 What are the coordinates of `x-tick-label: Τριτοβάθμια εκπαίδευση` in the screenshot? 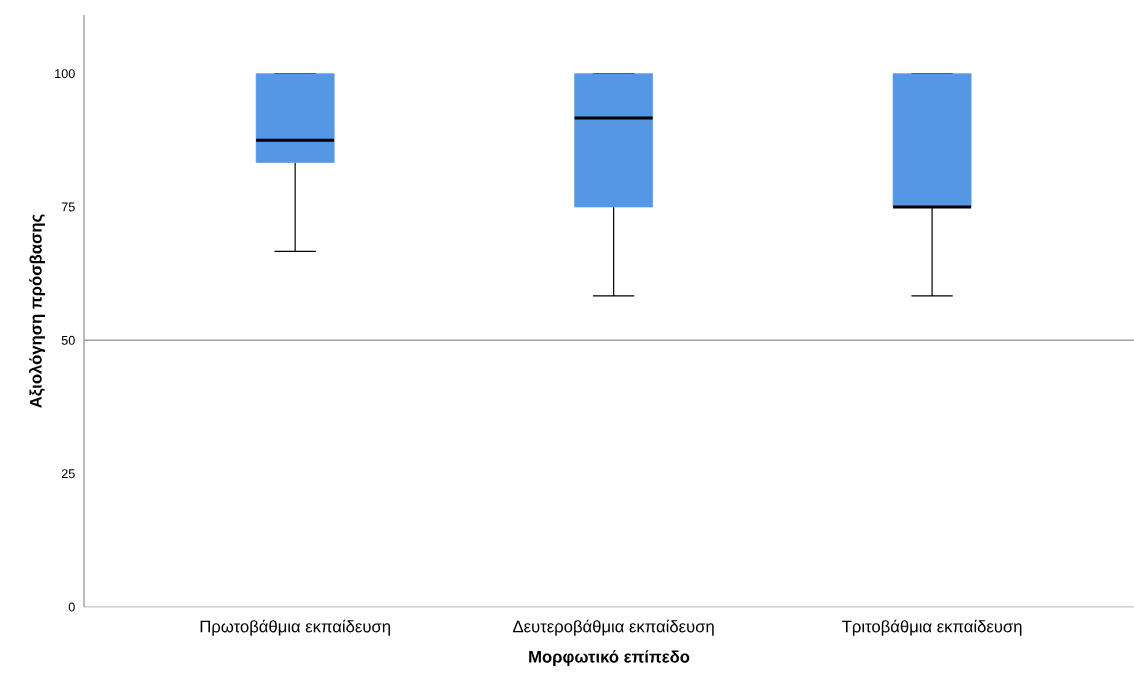 It's located at (932, 627).